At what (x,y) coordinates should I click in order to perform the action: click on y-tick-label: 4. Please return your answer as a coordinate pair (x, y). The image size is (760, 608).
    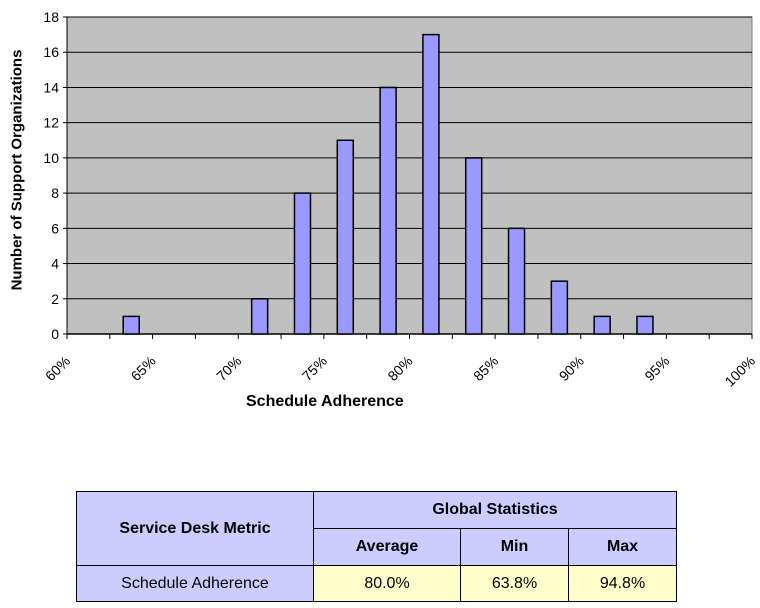
    Looking at the image, I should click on (55, 264).